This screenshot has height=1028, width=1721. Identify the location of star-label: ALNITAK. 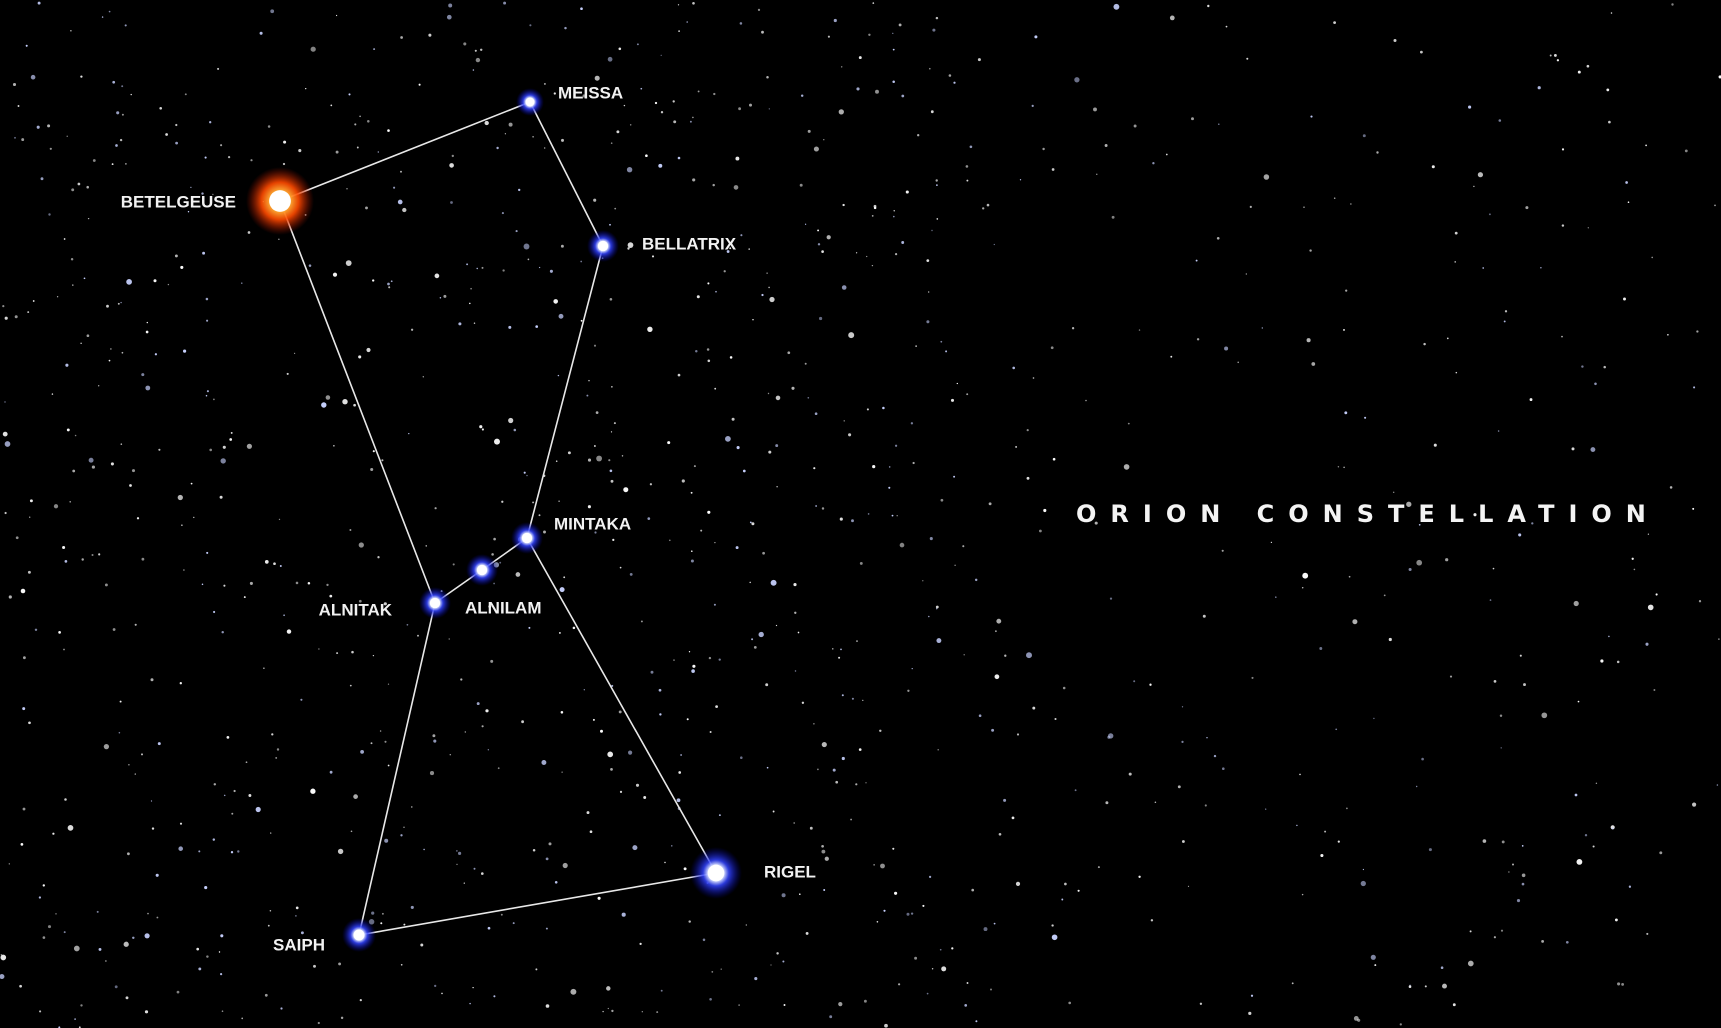
(356, 609).